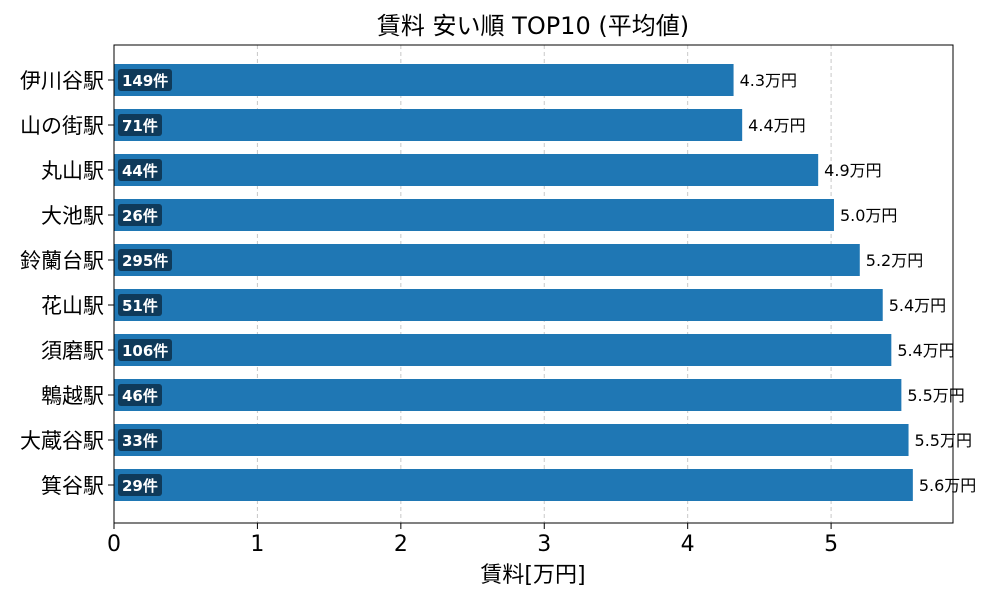 The height and width of the screenshot is (604, 1000). What do you see at coordinates (62, 126) in the screenshot?
I see `y-tick-label: 山の街駅` at bounding box center [62, 126].